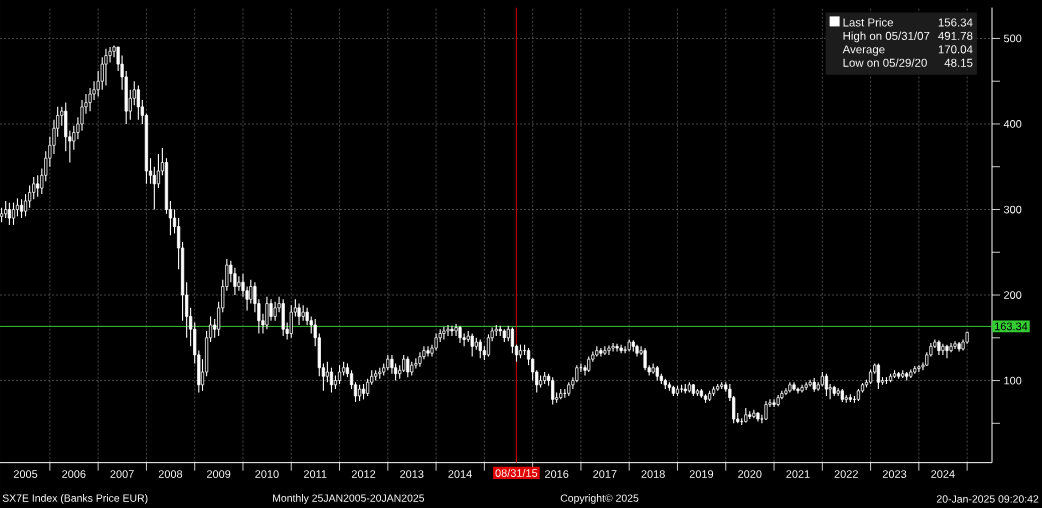  I want to click on x-tick-label: 2011, so click(315, 474).